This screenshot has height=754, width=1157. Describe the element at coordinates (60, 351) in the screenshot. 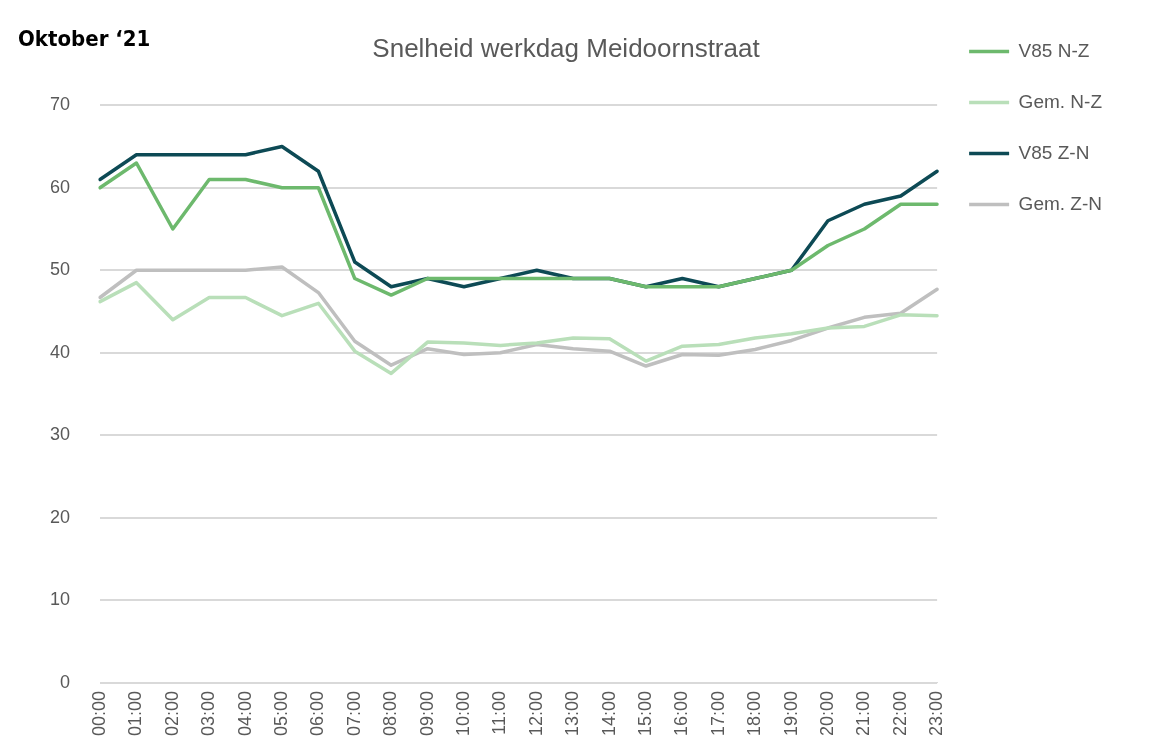

I see `y-tick-label: 40` at that location.